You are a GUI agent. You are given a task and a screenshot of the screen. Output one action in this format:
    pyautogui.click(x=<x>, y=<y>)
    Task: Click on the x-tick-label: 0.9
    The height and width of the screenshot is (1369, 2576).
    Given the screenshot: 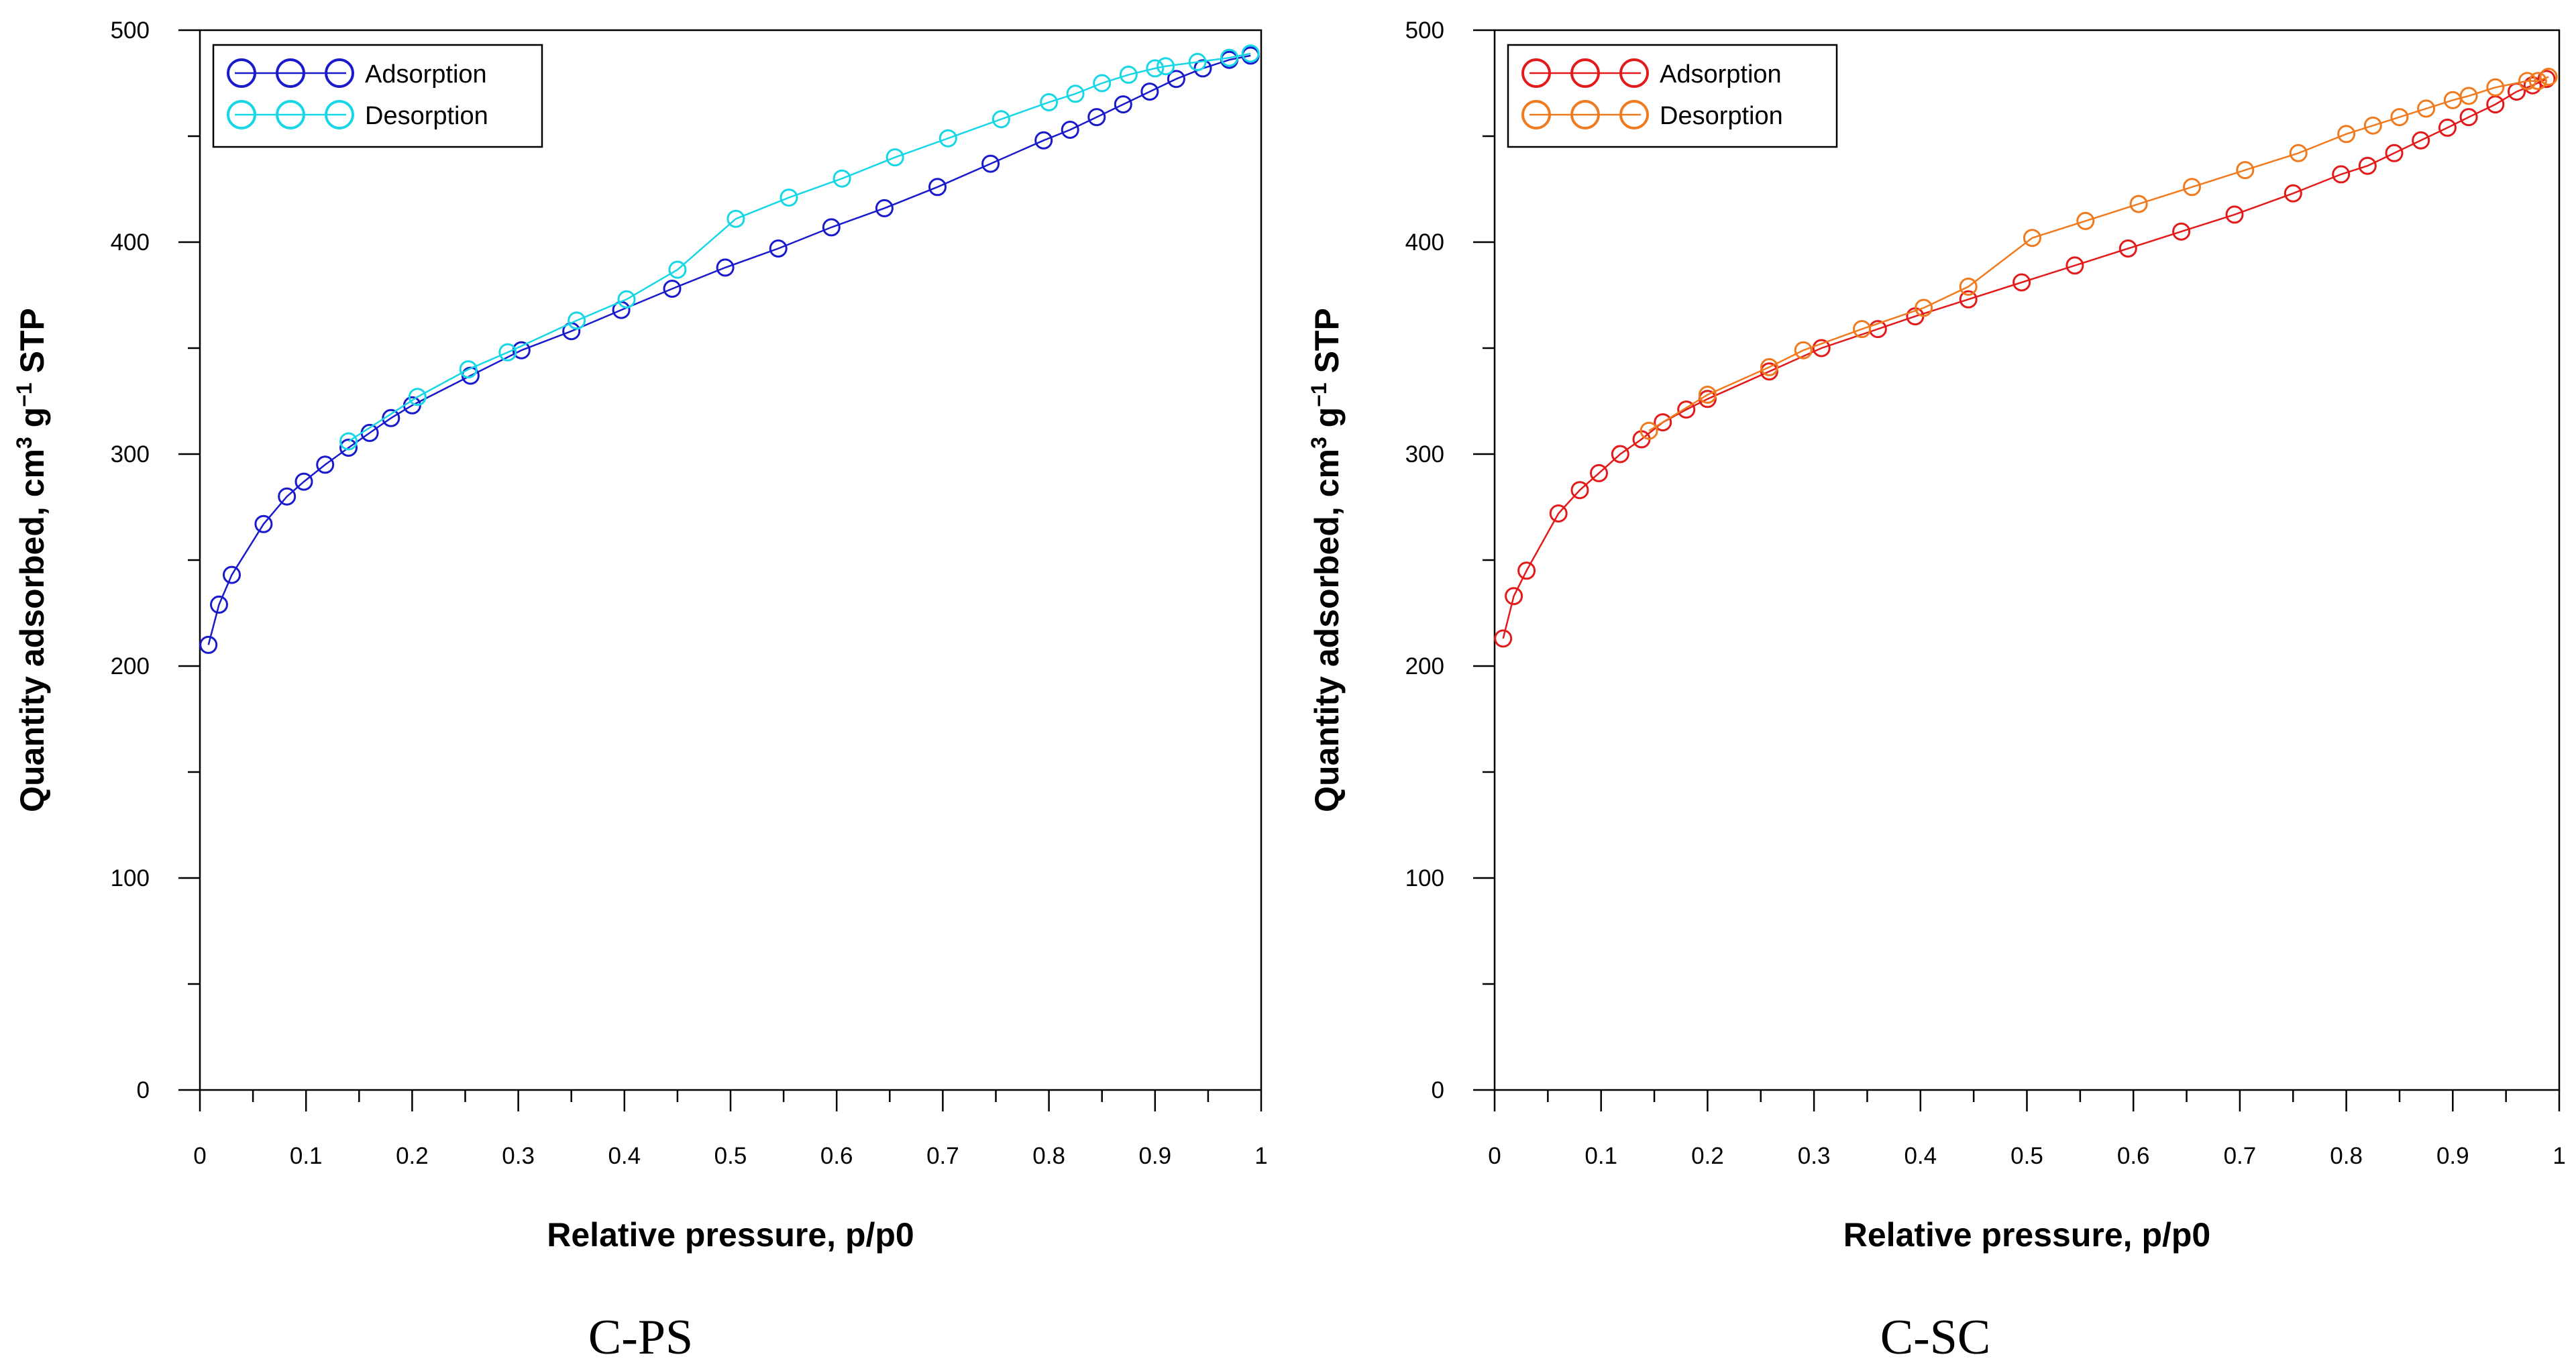 What is the action you would take?
    pyautogui.click(x=1154, y=1156)
    